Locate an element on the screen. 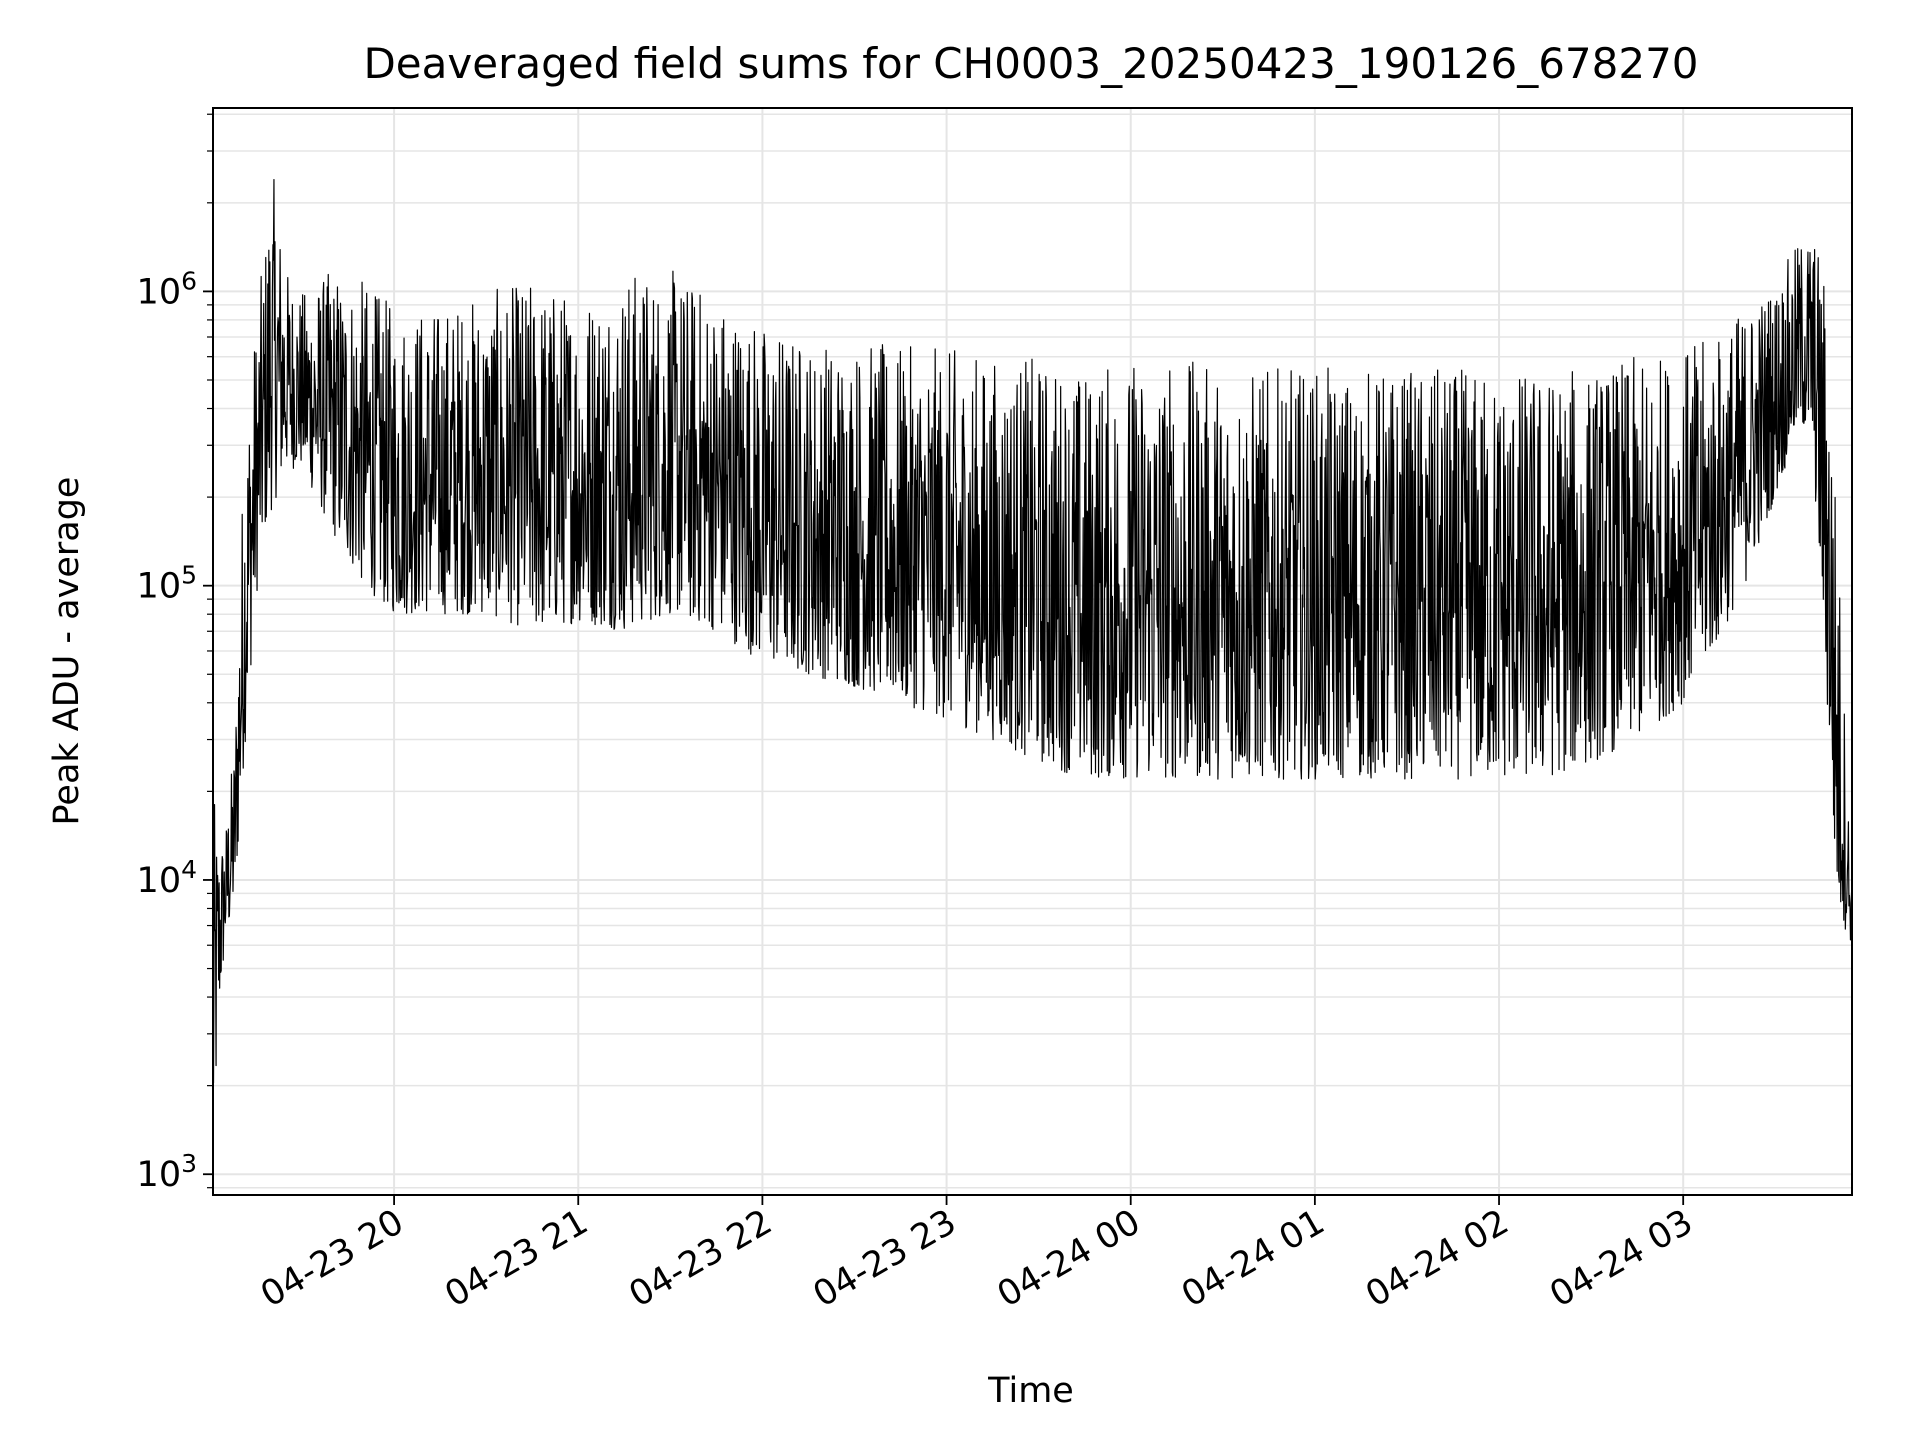 The width and height of the screenshot is (1920, 1440). y-tick-label: 10⁶ is located at coordinates (167, 289).